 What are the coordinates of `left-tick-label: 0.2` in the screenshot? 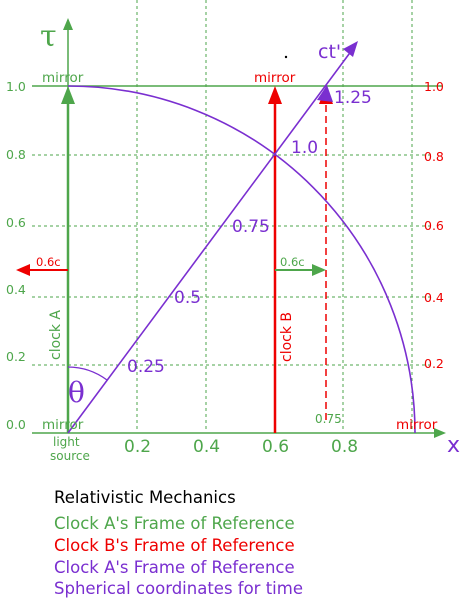 It's located at (16, 356).